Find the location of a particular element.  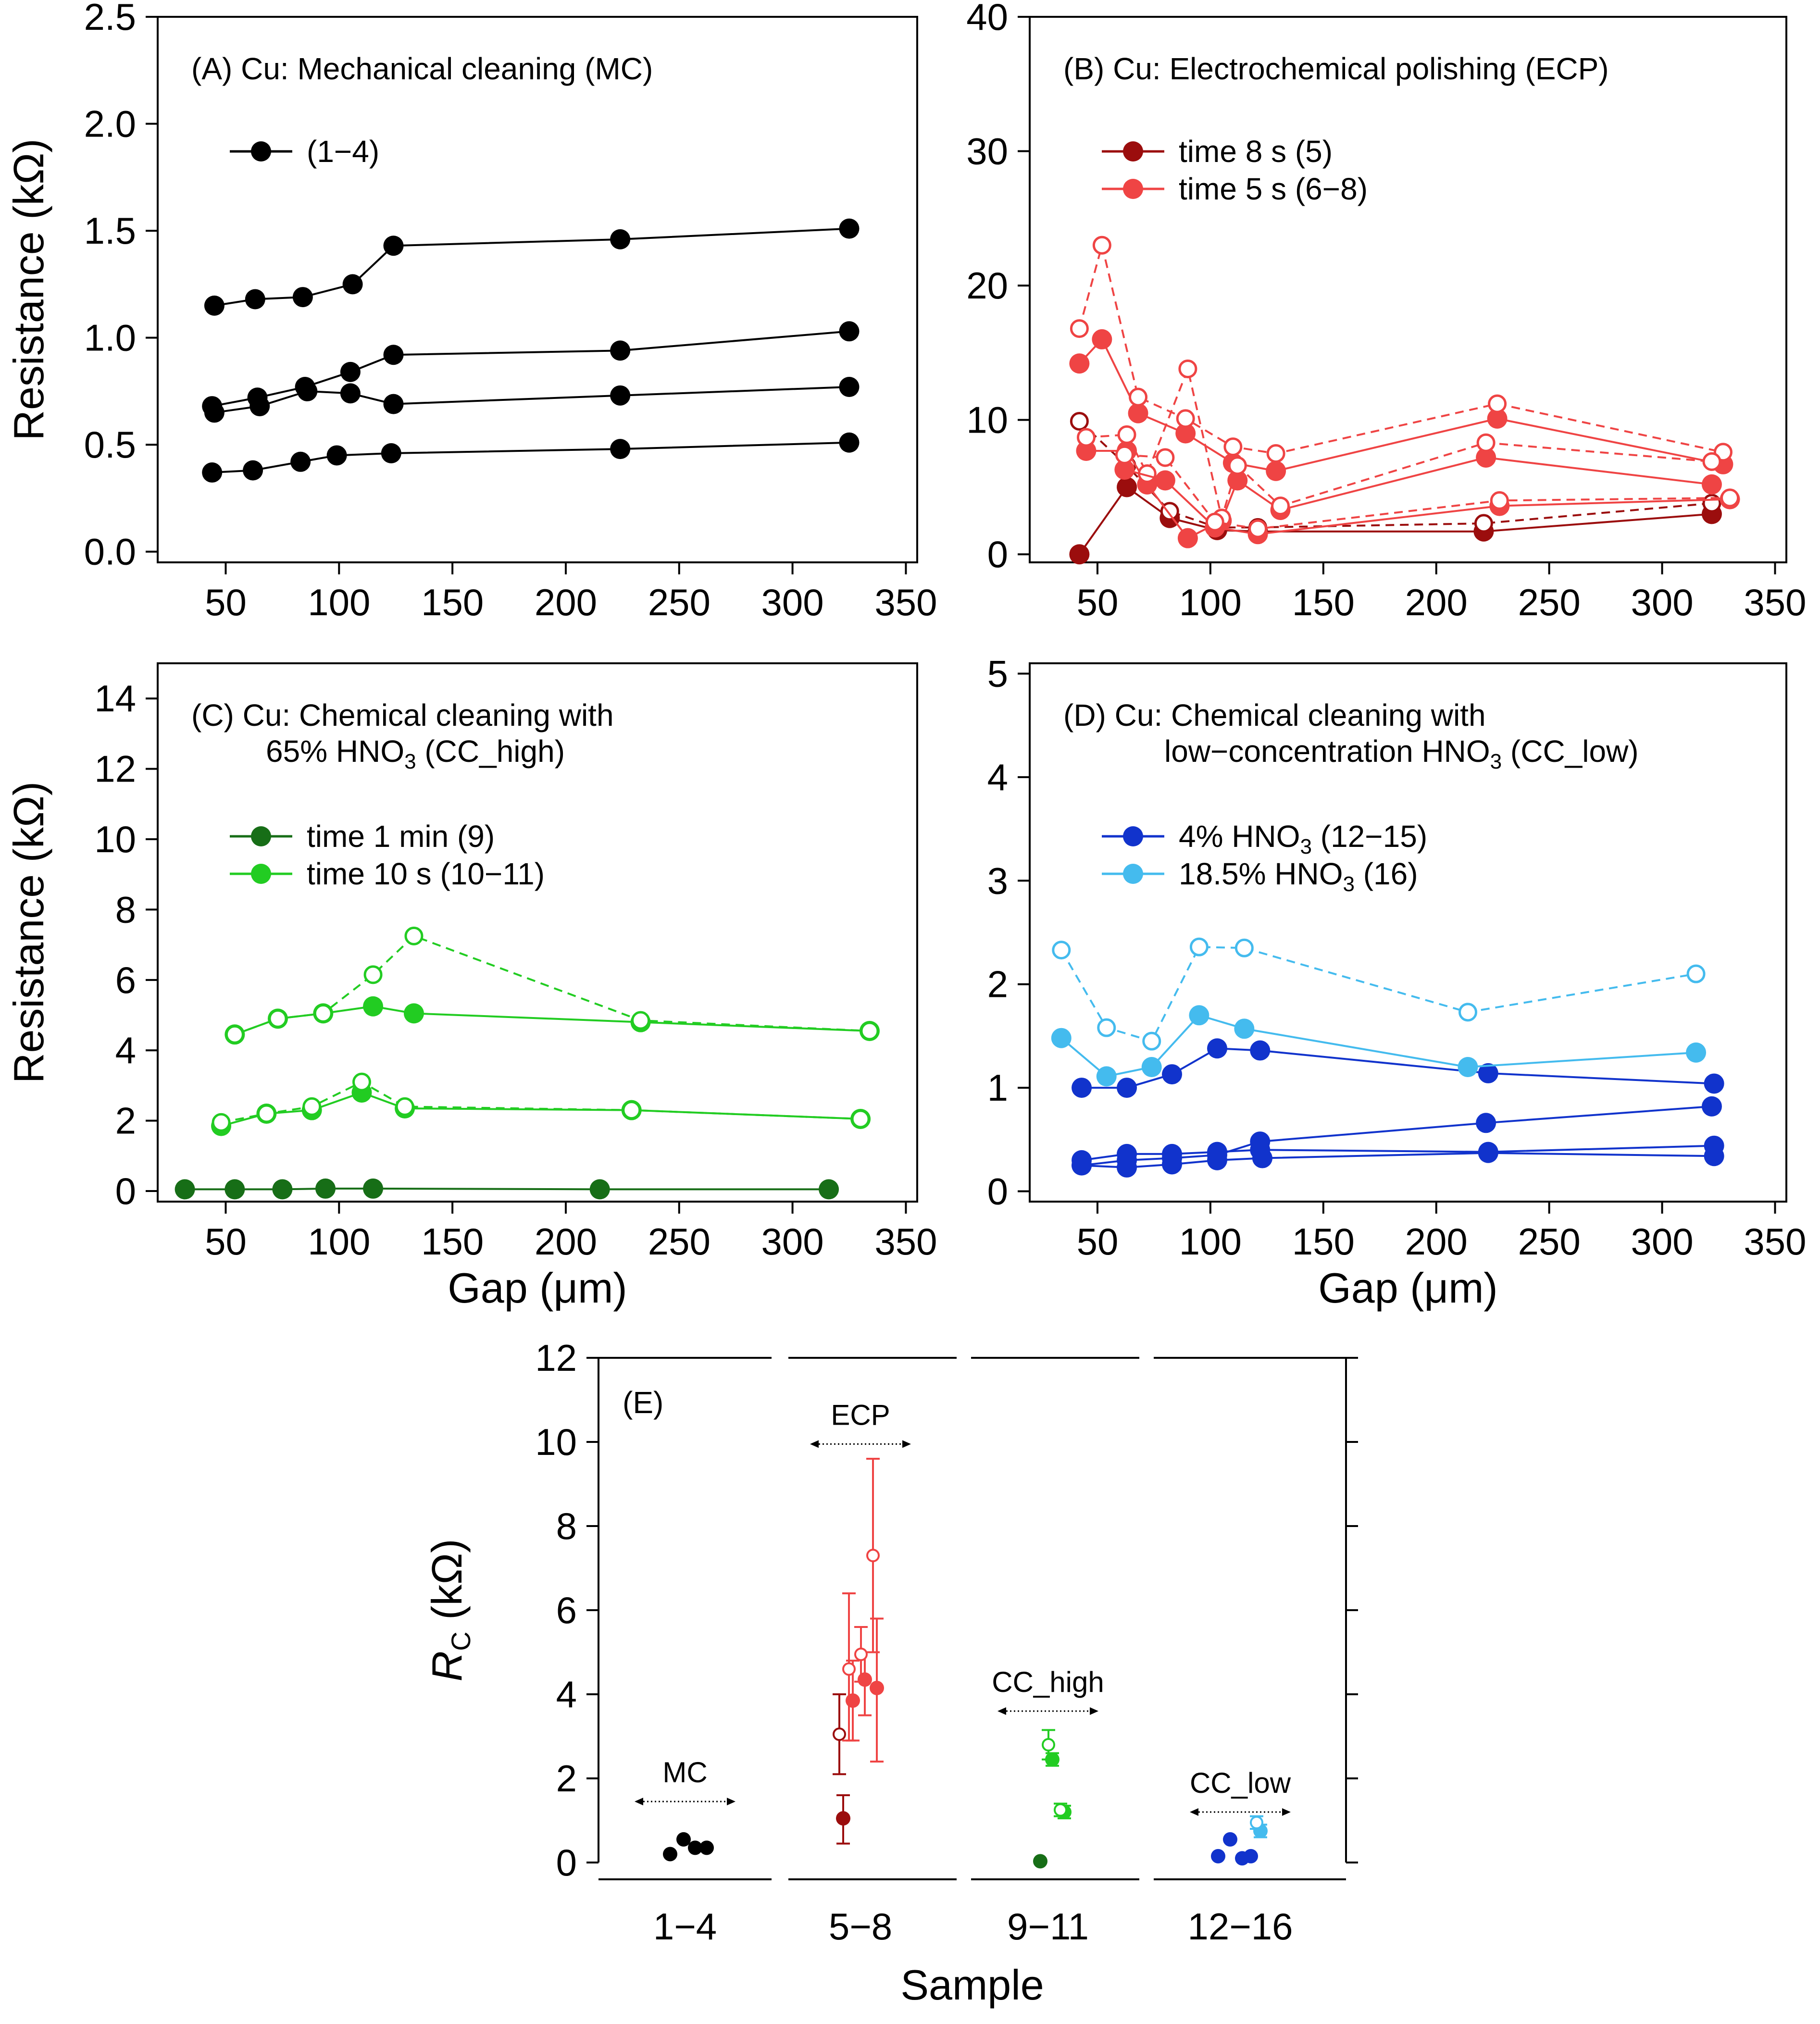

x-tick-label: 100 is located at coordinates (1211, 1241).